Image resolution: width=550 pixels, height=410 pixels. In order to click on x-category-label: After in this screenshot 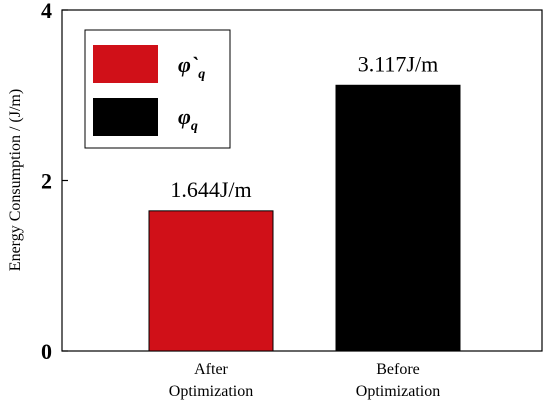, I will do `click(211, 369)`.